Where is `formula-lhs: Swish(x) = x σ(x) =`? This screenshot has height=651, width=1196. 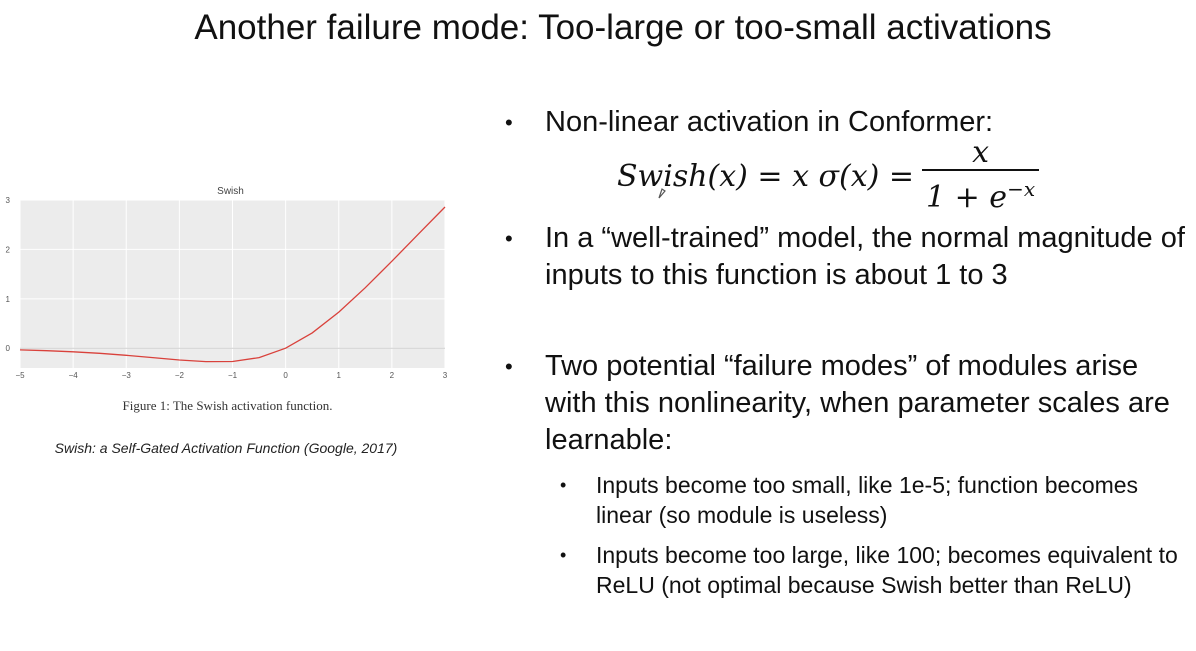
formula-lhs: Swish(x) = x σ(x) = is located at coordinates (766, 176).